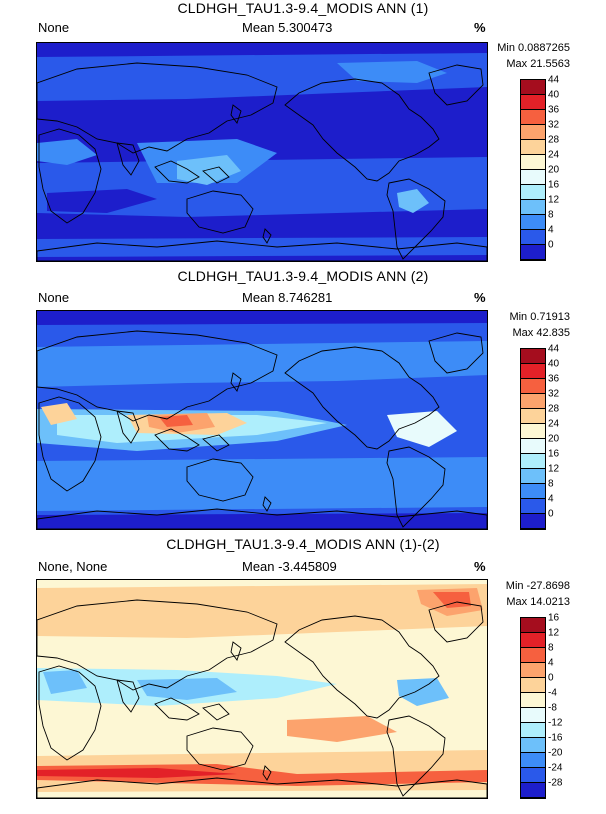 The height and width of the screenshot is (814, 606). Describe the element at coordinates (537, 586) in the screenshot. I see `panel-min-label: Min -27.8698` at that location.